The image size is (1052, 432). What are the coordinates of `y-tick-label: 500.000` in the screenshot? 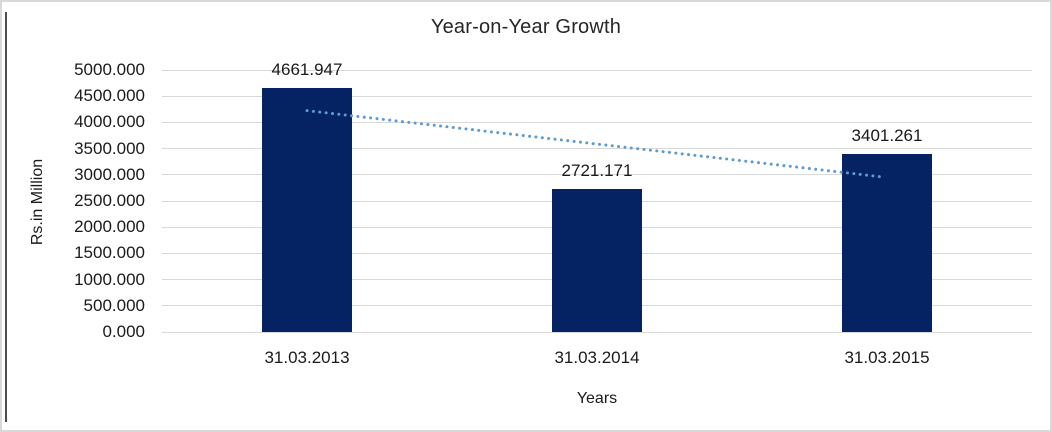 It's located at (114, 305).